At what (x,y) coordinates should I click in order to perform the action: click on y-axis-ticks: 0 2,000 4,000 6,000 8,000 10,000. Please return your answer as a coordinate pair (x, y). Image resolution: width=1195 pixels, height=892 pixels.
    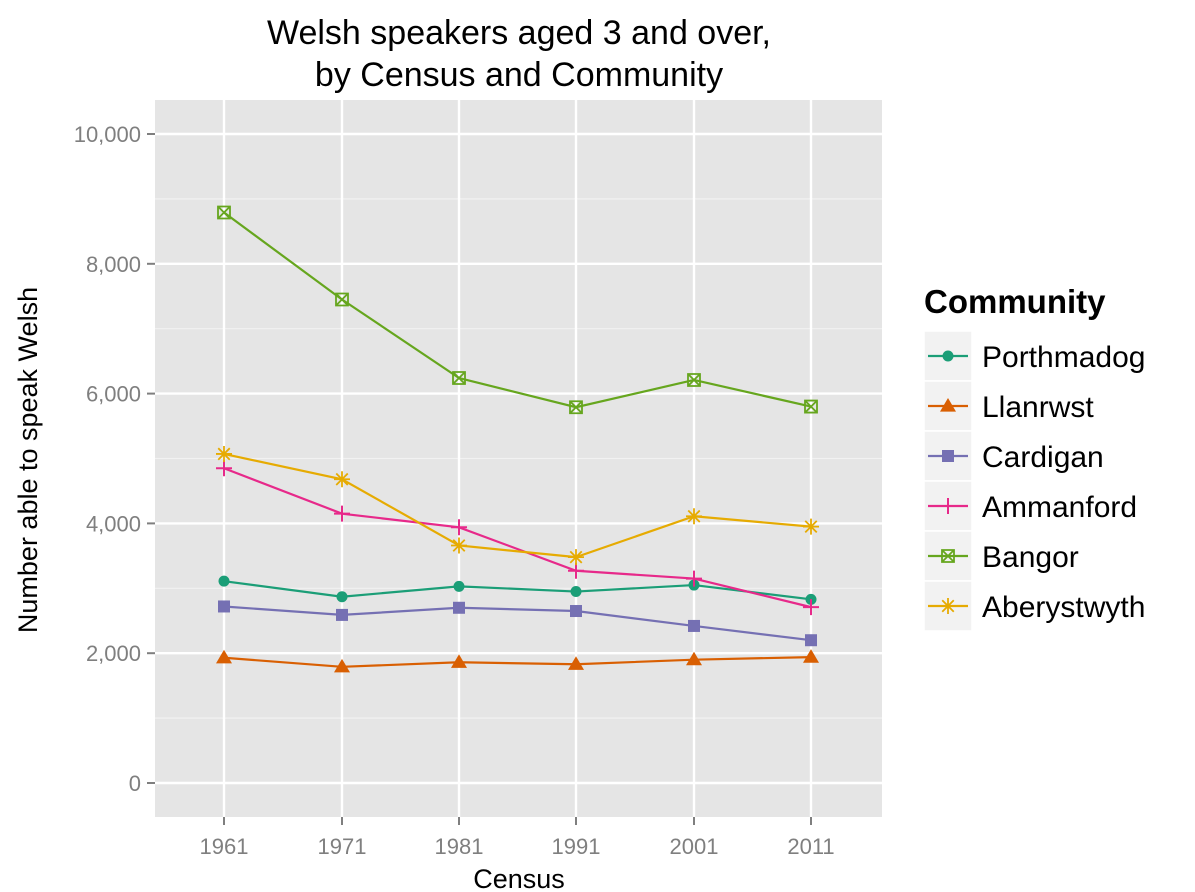
    Looking at the image, I should click on (114, 459).